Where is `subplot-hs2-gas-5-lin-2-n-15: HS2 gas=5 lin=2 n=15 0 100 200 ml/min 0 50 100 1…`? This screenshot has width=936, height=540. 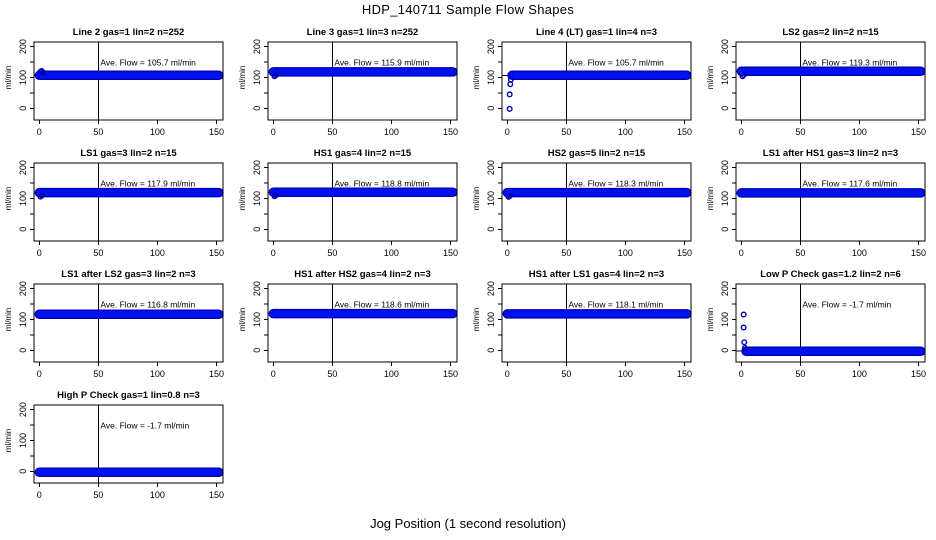
subplot-hs2-gas-5-lin-2-n-15: HS2 gas=5 lin=2 n=15 0 100 200 ml/min 0 50 100 1… is located at coordinates (585, 203).